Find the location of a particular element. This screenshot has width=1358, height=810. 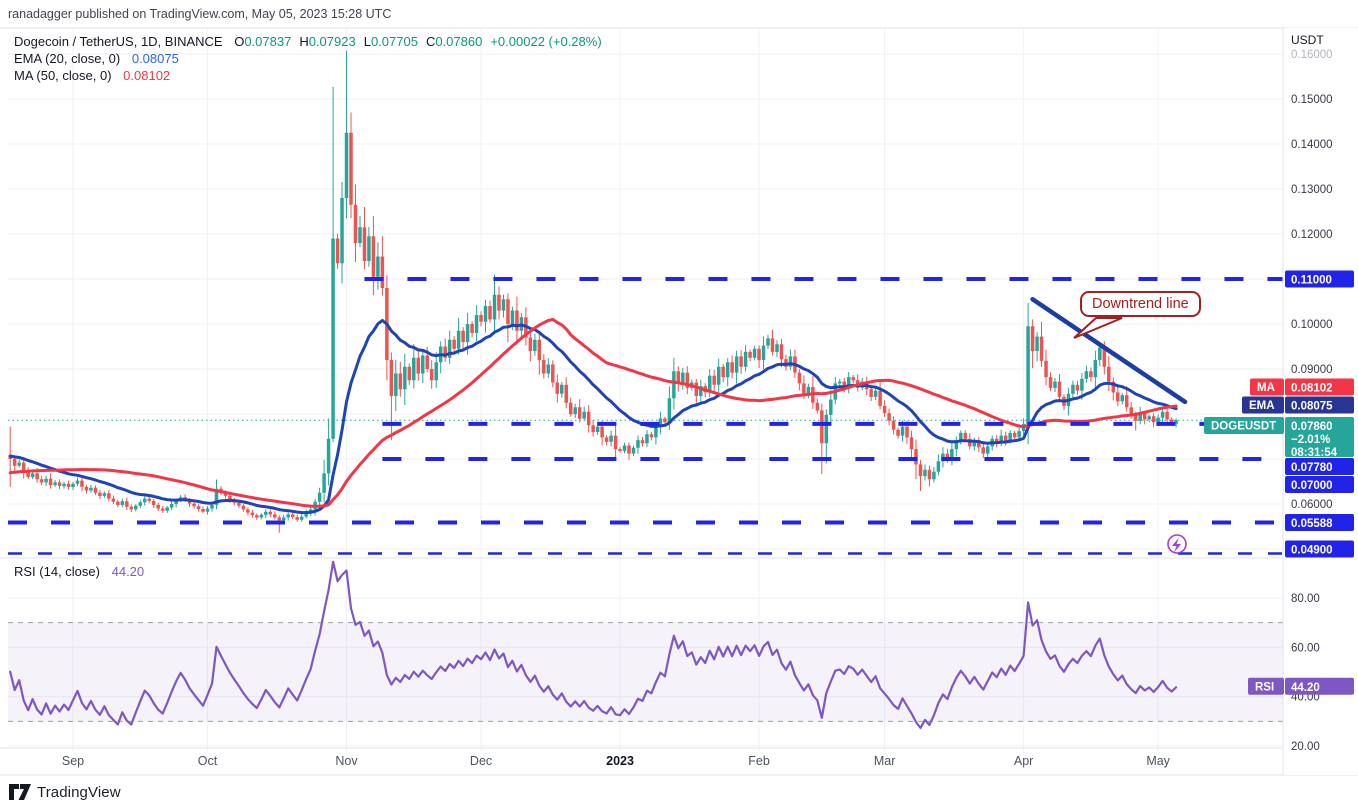

svg-text: May is located at coordinates (1158, 761).